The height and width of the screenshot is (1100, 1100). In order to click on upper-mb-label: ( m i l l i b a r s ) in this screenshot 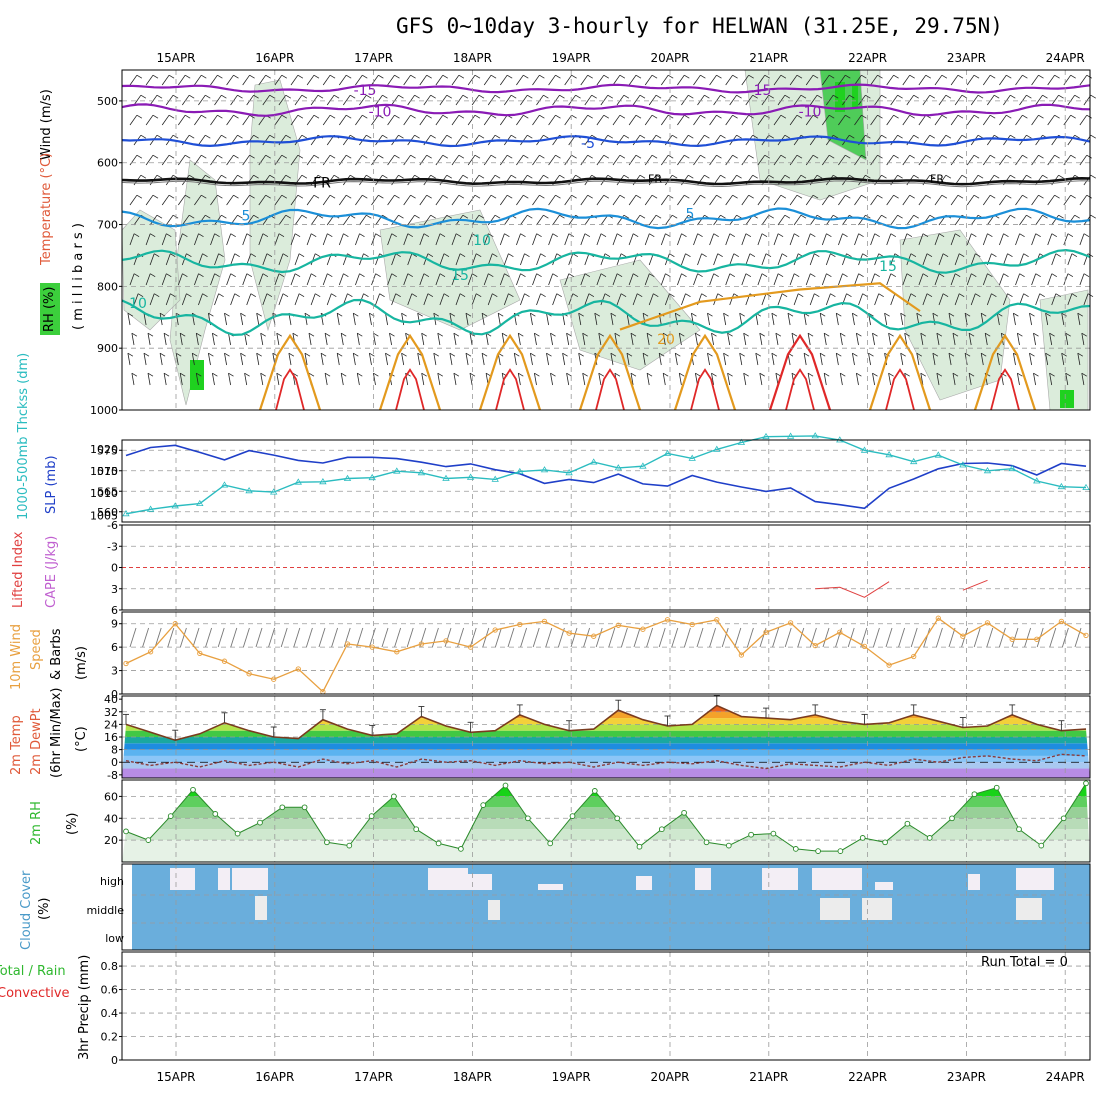, I will do `click(78, 276)`.